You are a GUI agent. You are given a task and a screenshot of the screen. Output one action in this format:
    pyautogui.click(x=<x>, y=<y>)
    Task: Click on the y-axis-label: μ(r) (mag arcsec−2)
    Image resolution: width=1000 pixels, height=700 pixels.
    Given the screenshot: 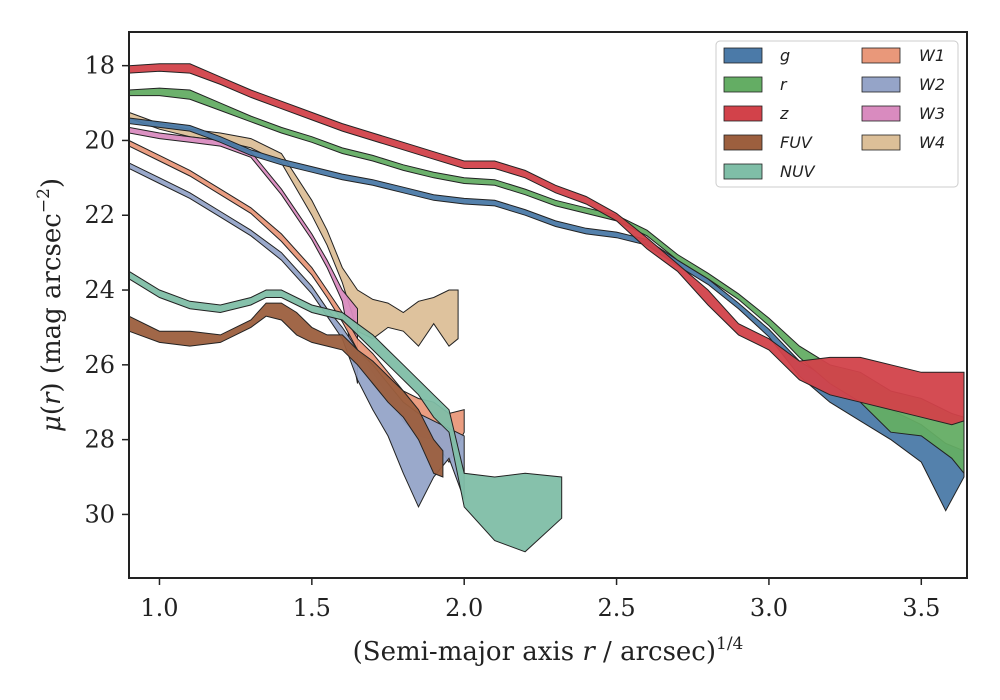 What is the action you would take?
    pyautogui.click(x=50, y=305)
    